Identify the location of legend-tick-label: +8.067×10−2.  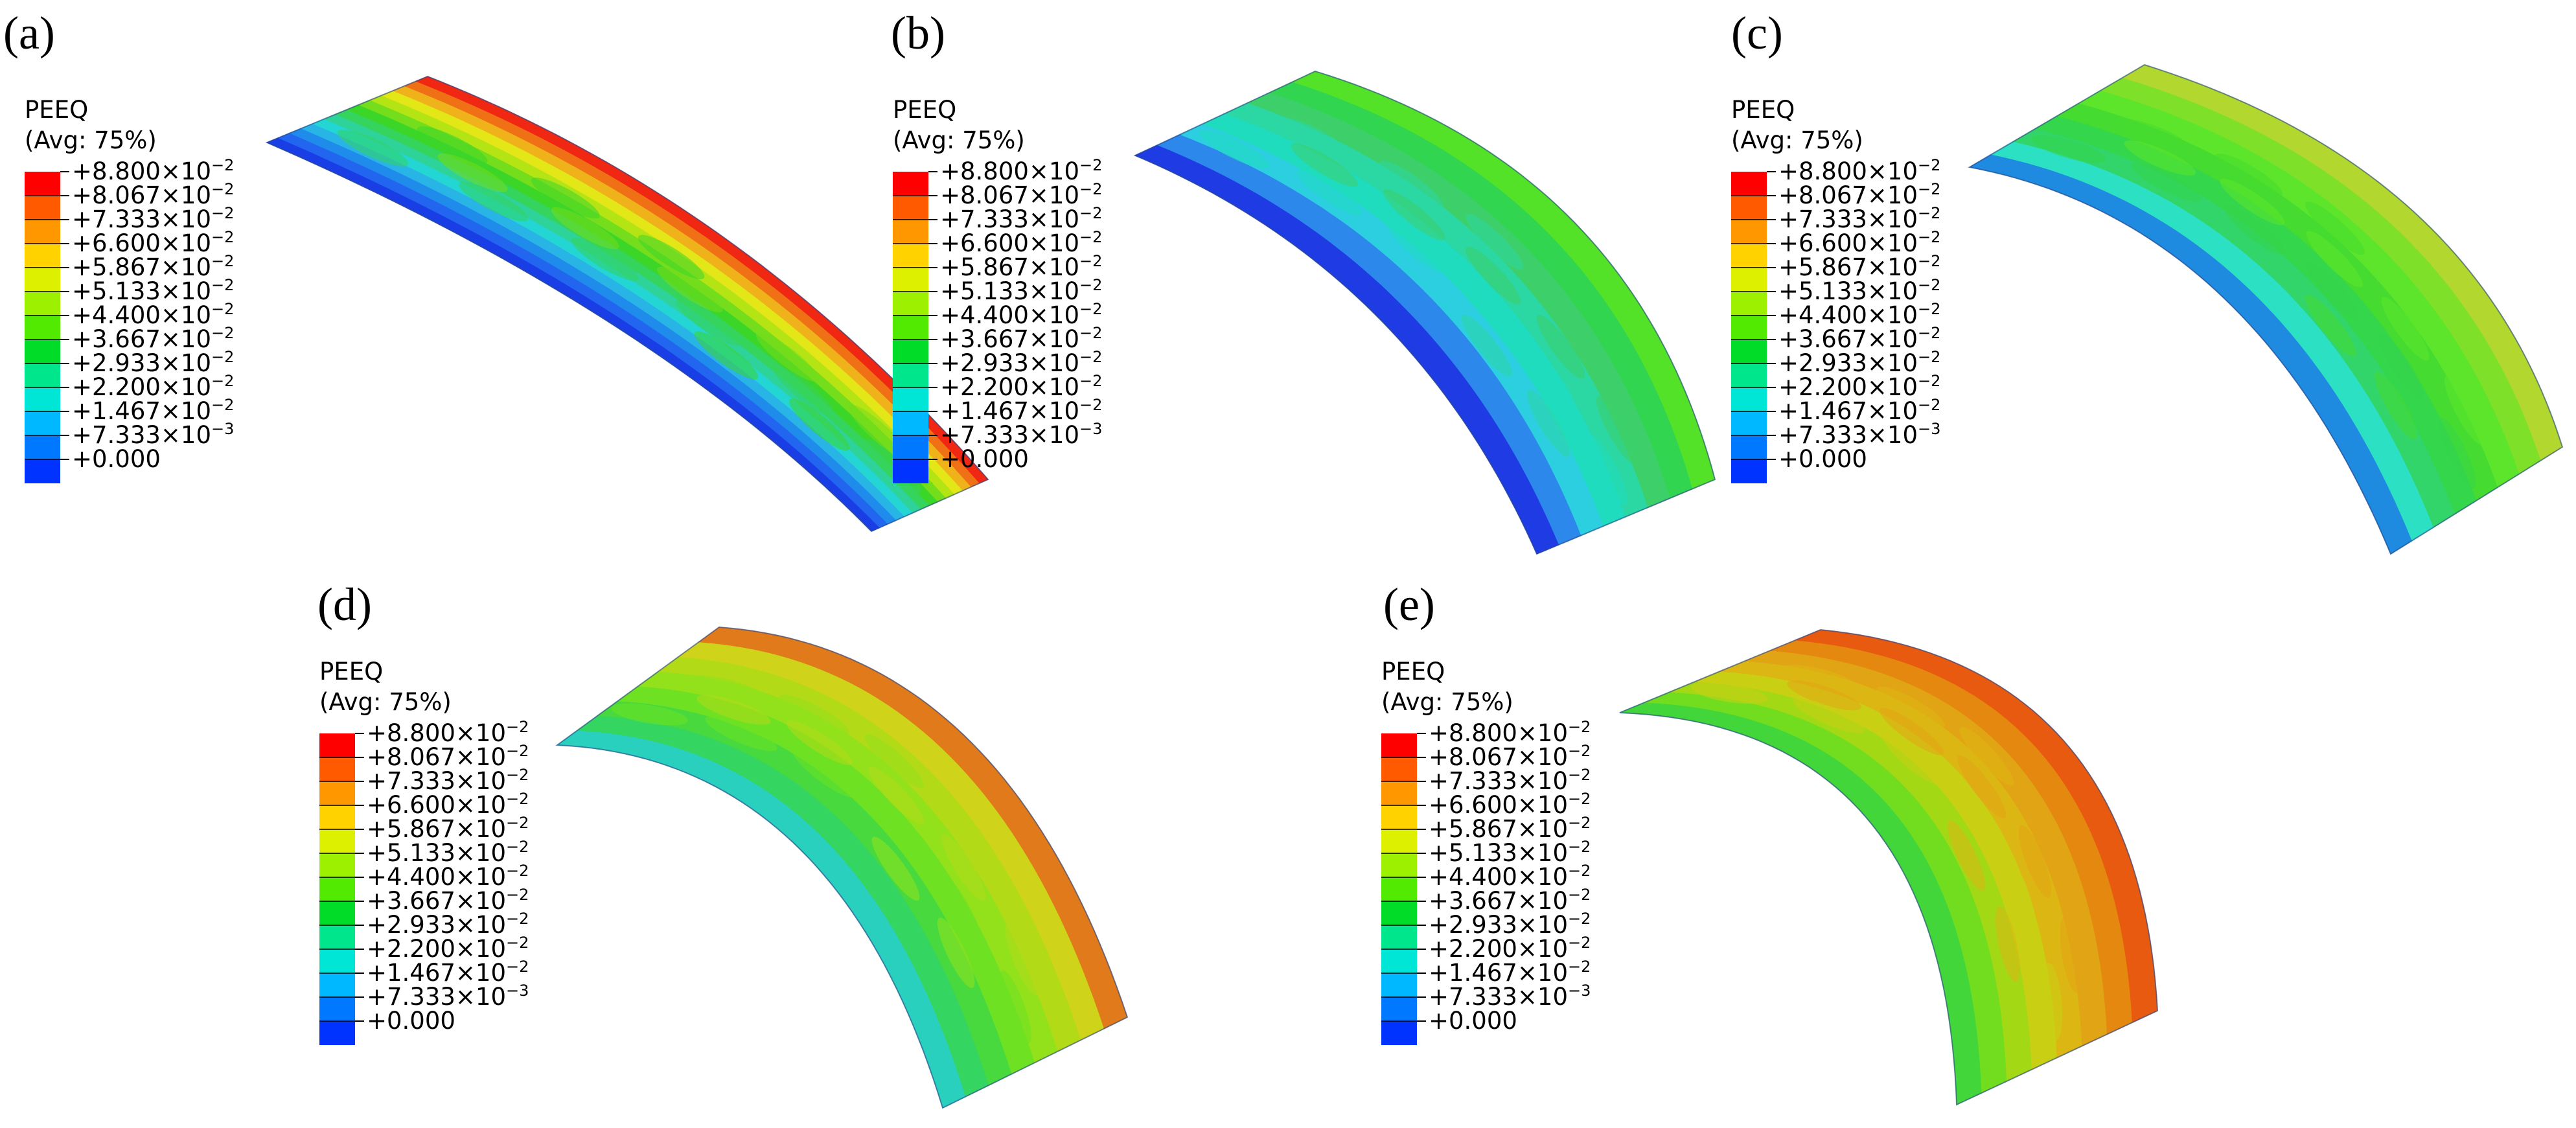
(448, 756).